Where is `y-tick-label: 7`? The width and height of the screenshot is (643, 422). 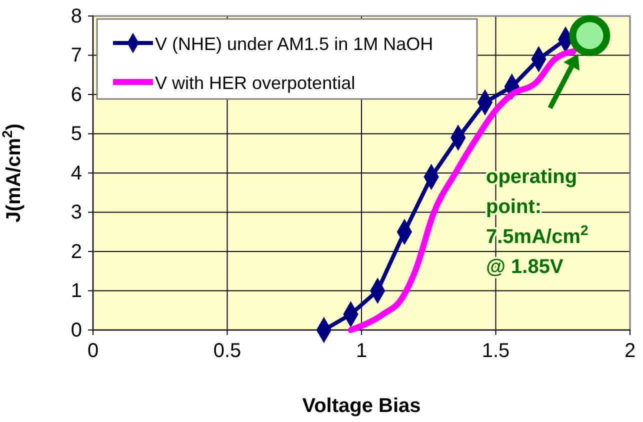
y-tick-label: 7 is located at coordinates (76, 55).